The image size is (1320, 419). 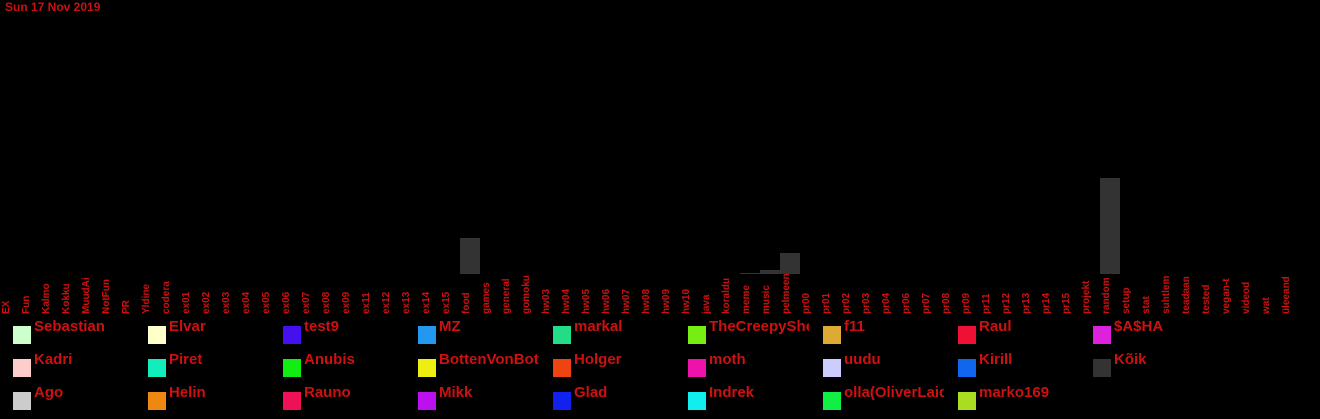 I want to click on tick-label-ex04: ex04, so click(x=246, y=302).